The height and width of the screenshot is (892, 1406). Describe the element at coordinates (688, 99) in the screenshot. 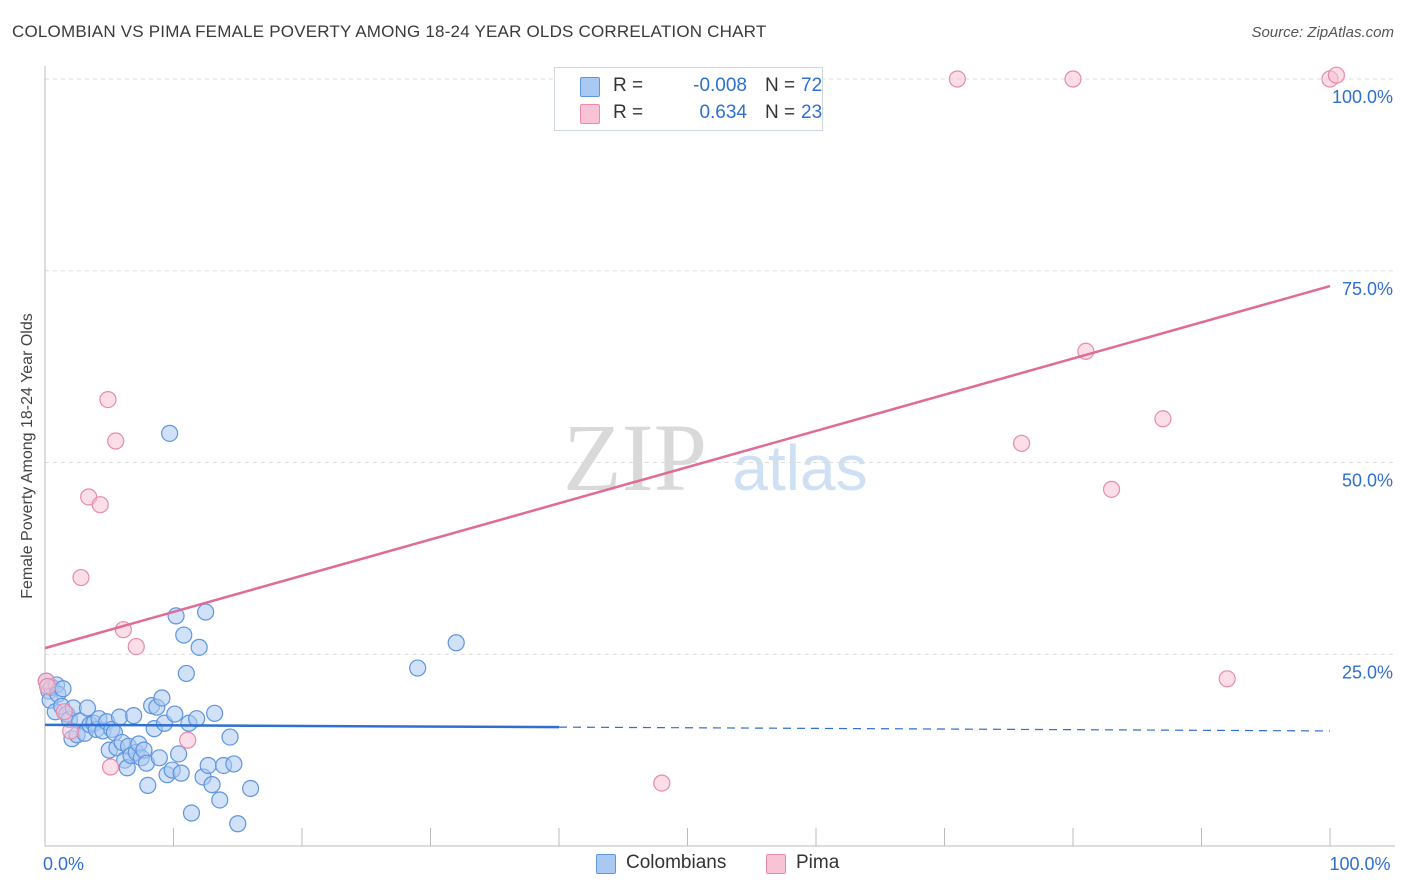

I see `stats-box: R = -0.008 N = 72 R = 0.634 N = 23` at that location.